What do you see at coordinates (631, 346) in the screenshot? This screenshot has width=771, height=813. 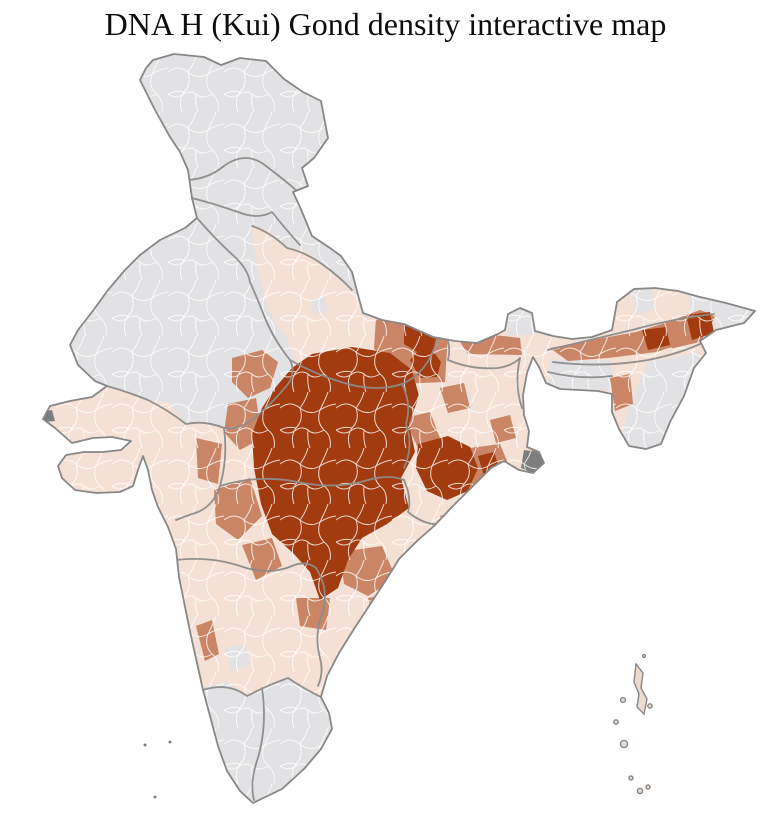 I see `state-border-northeast` at bounding box center [631, 346].